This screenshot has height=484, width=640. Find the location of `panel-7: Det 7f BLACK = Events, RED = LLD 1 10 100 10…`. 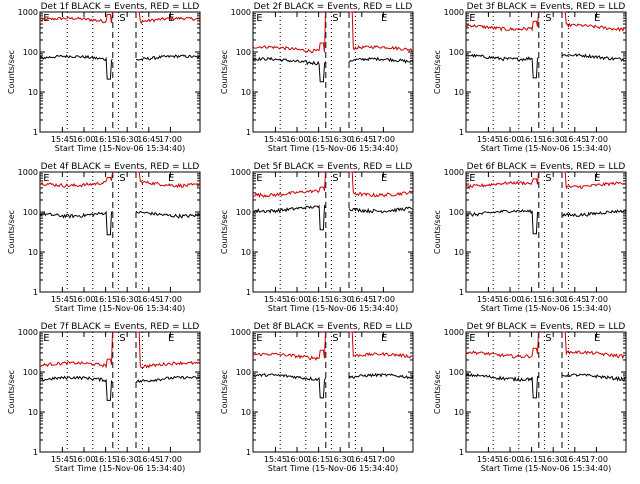

panel-7: Det 7f BLACK = Events, RED = LLD 1 10 100 10… is located at coordinates (104, 397).